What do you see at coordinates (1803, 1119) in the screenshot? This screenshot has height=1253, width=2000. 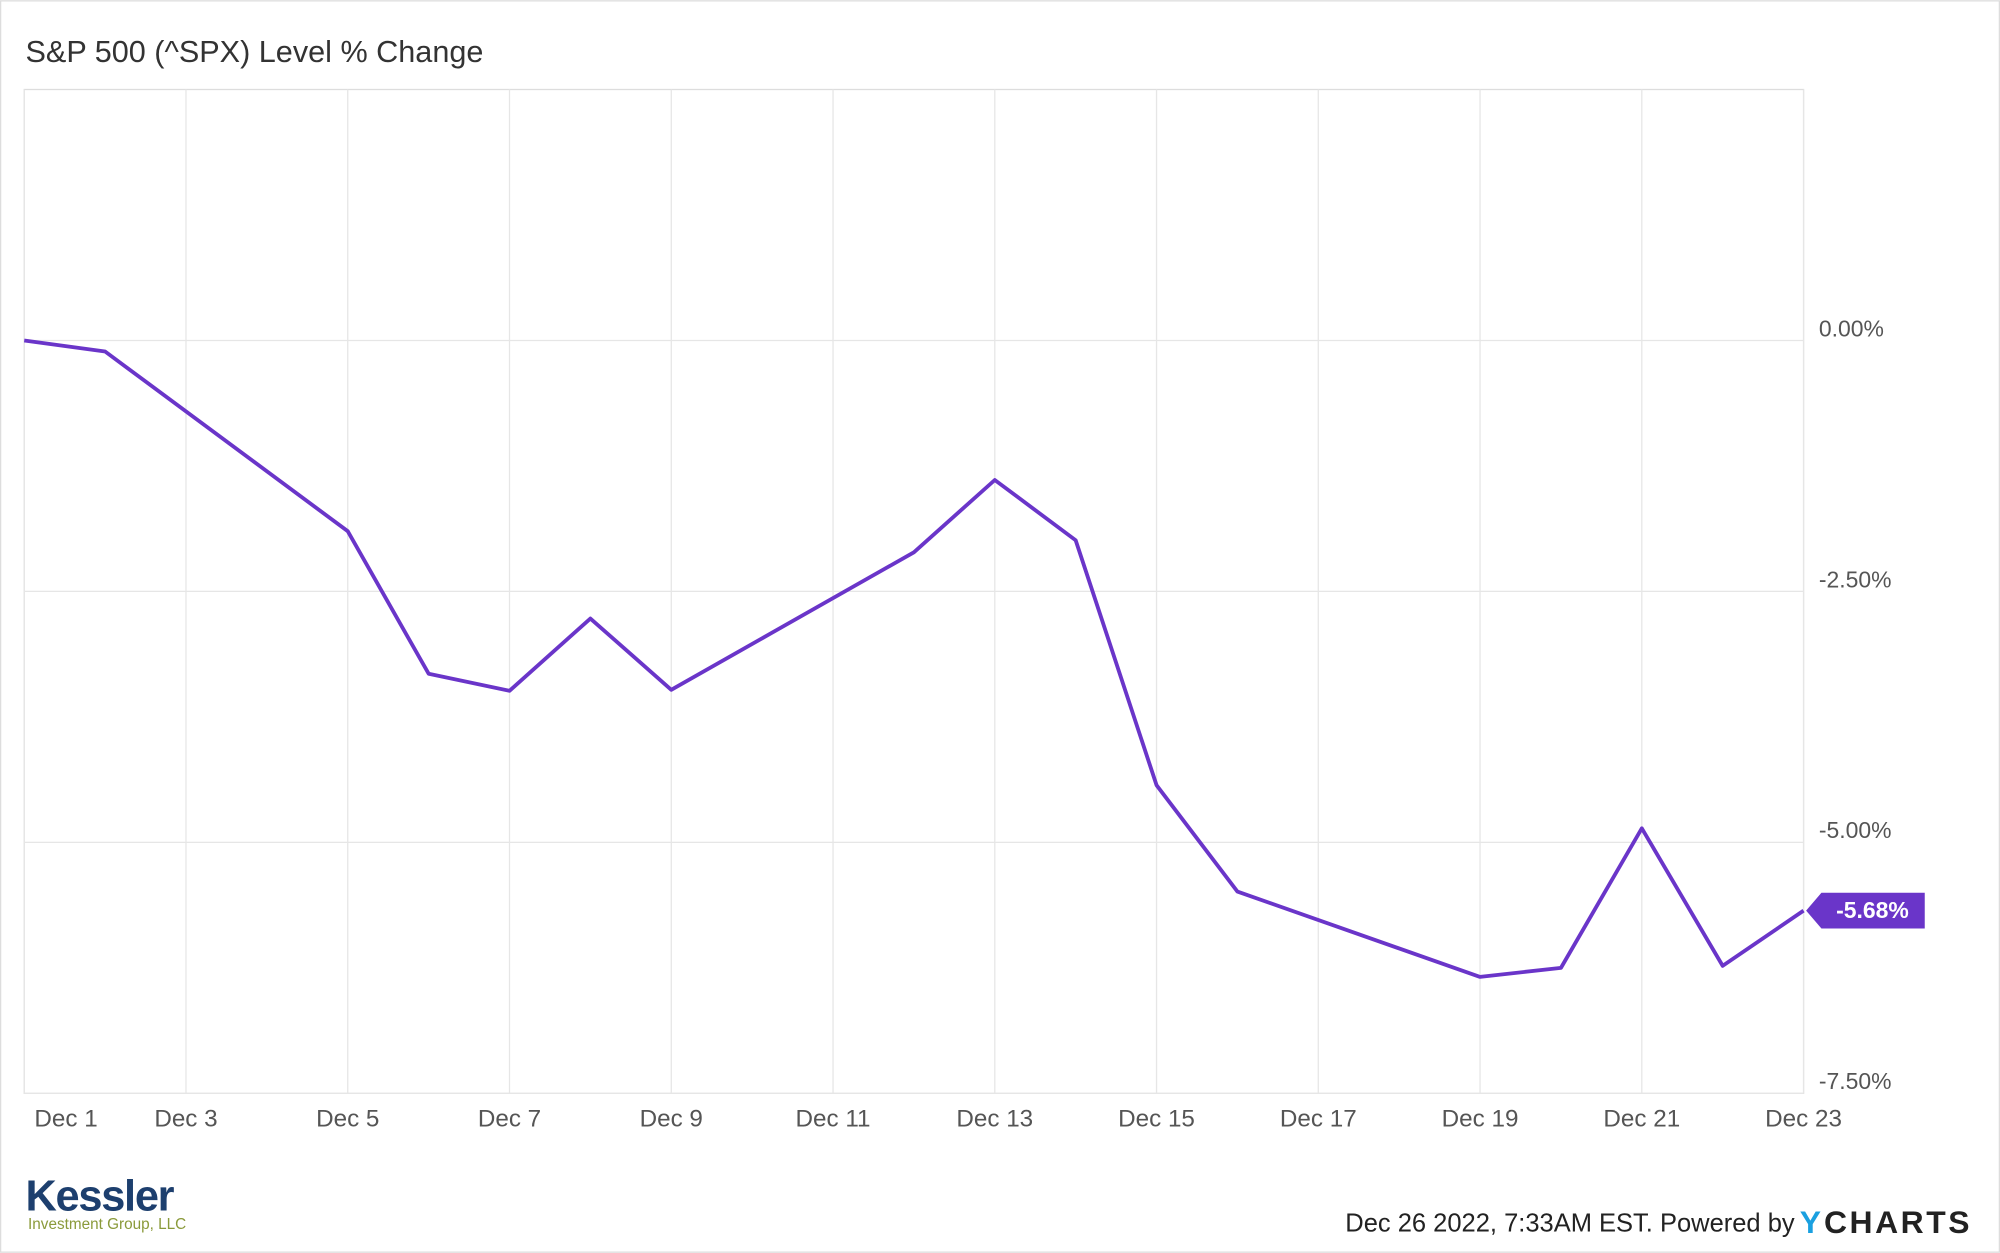 I see `x-tick-label: Dec 23` at bounding box center [1803, 1119].